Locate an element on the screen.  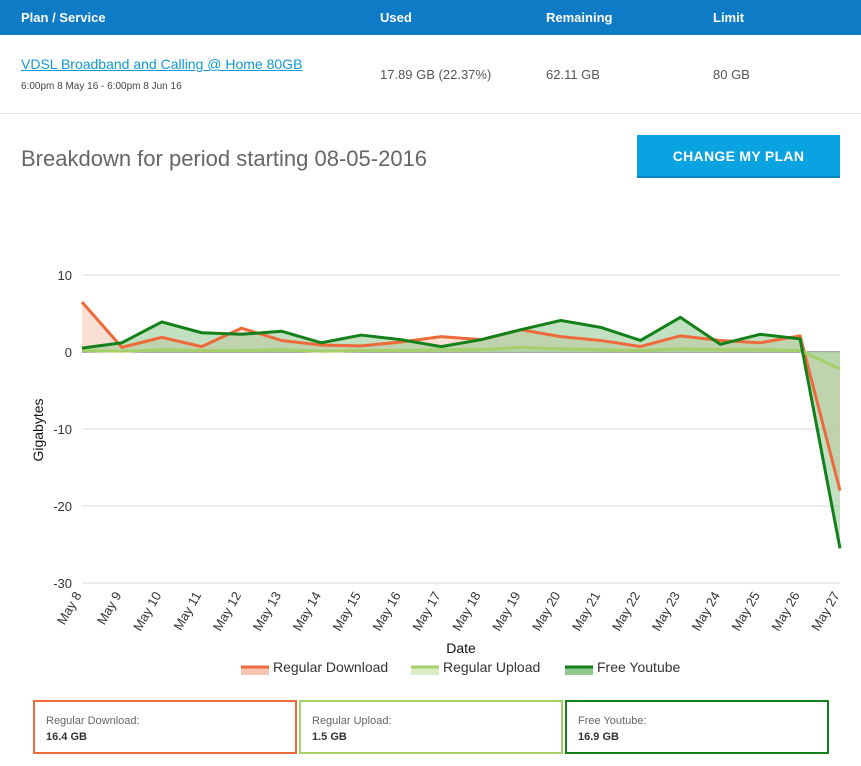
x-tick-label: May 20 is located at coordinates (546, 611).